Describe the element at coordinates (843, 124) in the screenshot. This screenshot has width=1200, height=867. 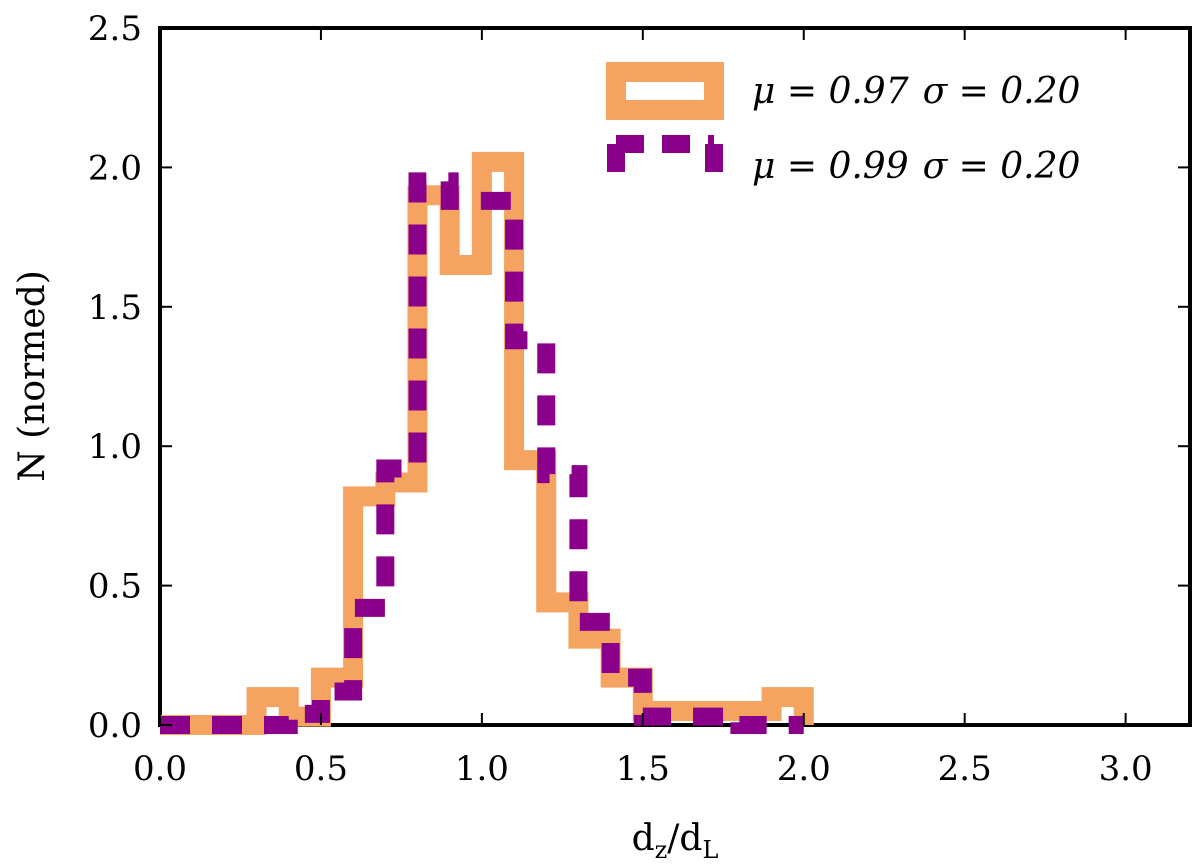
I see `legend: μ = 0.97 σ = 0.20 μ = 0.99 σ = 0.20` at that location.